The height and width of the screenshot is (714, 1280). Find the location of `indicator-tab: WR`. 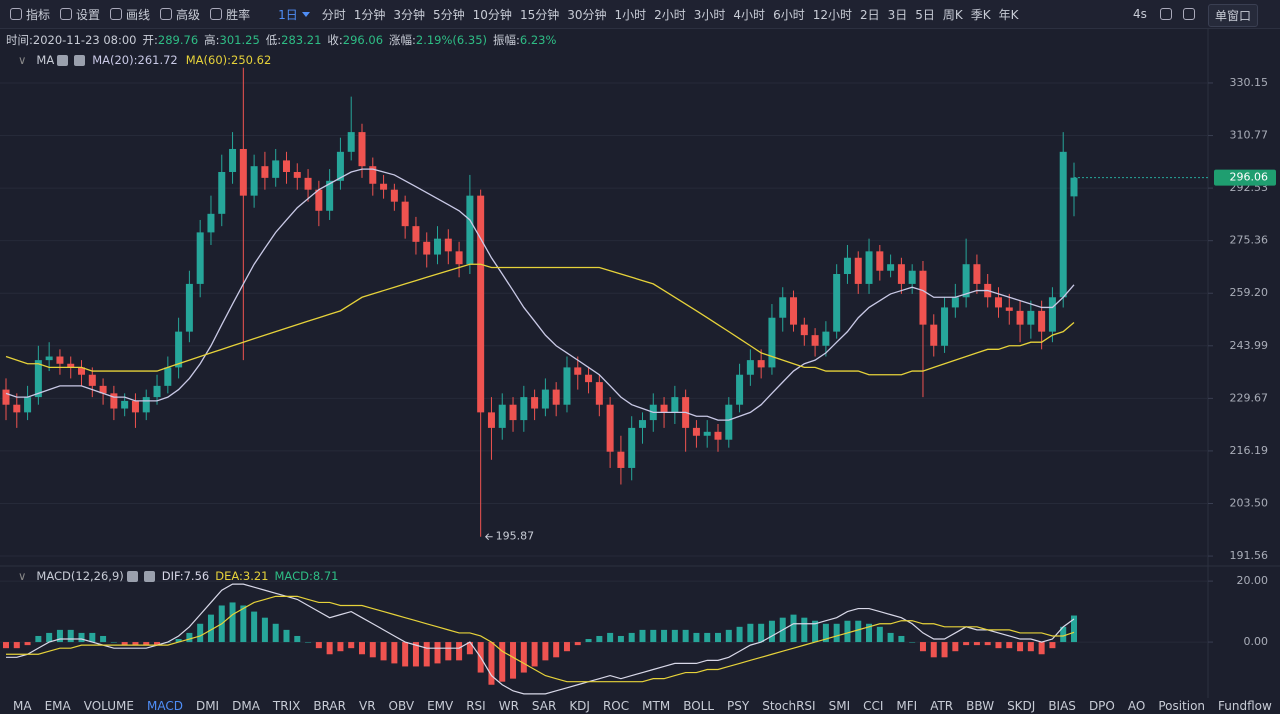

indicator-tab: WR is located at coordinates (508, 706).